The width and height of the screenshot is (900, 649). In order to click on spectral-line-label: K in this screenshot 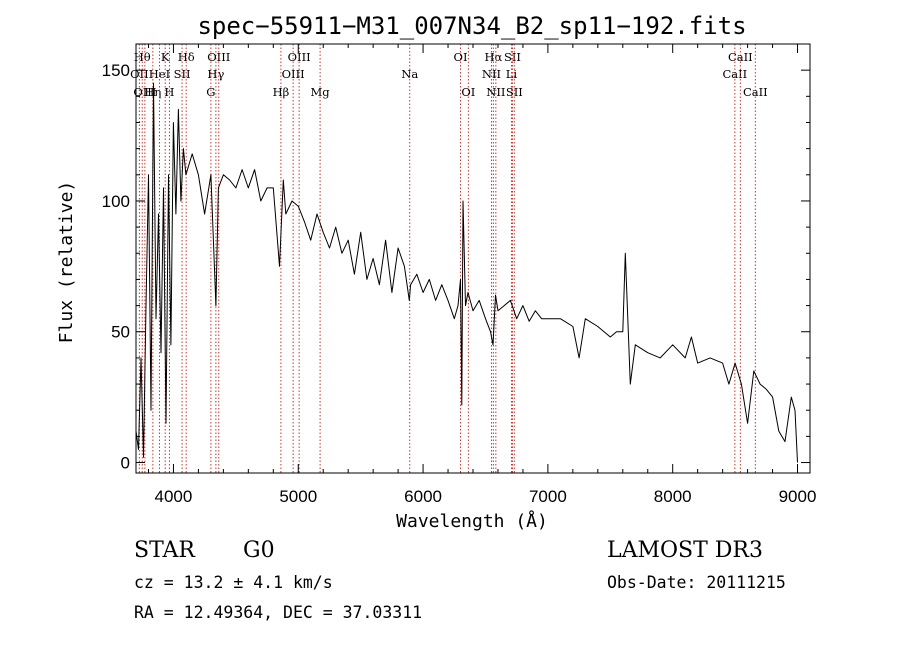, I will do `click(165, 57)`.